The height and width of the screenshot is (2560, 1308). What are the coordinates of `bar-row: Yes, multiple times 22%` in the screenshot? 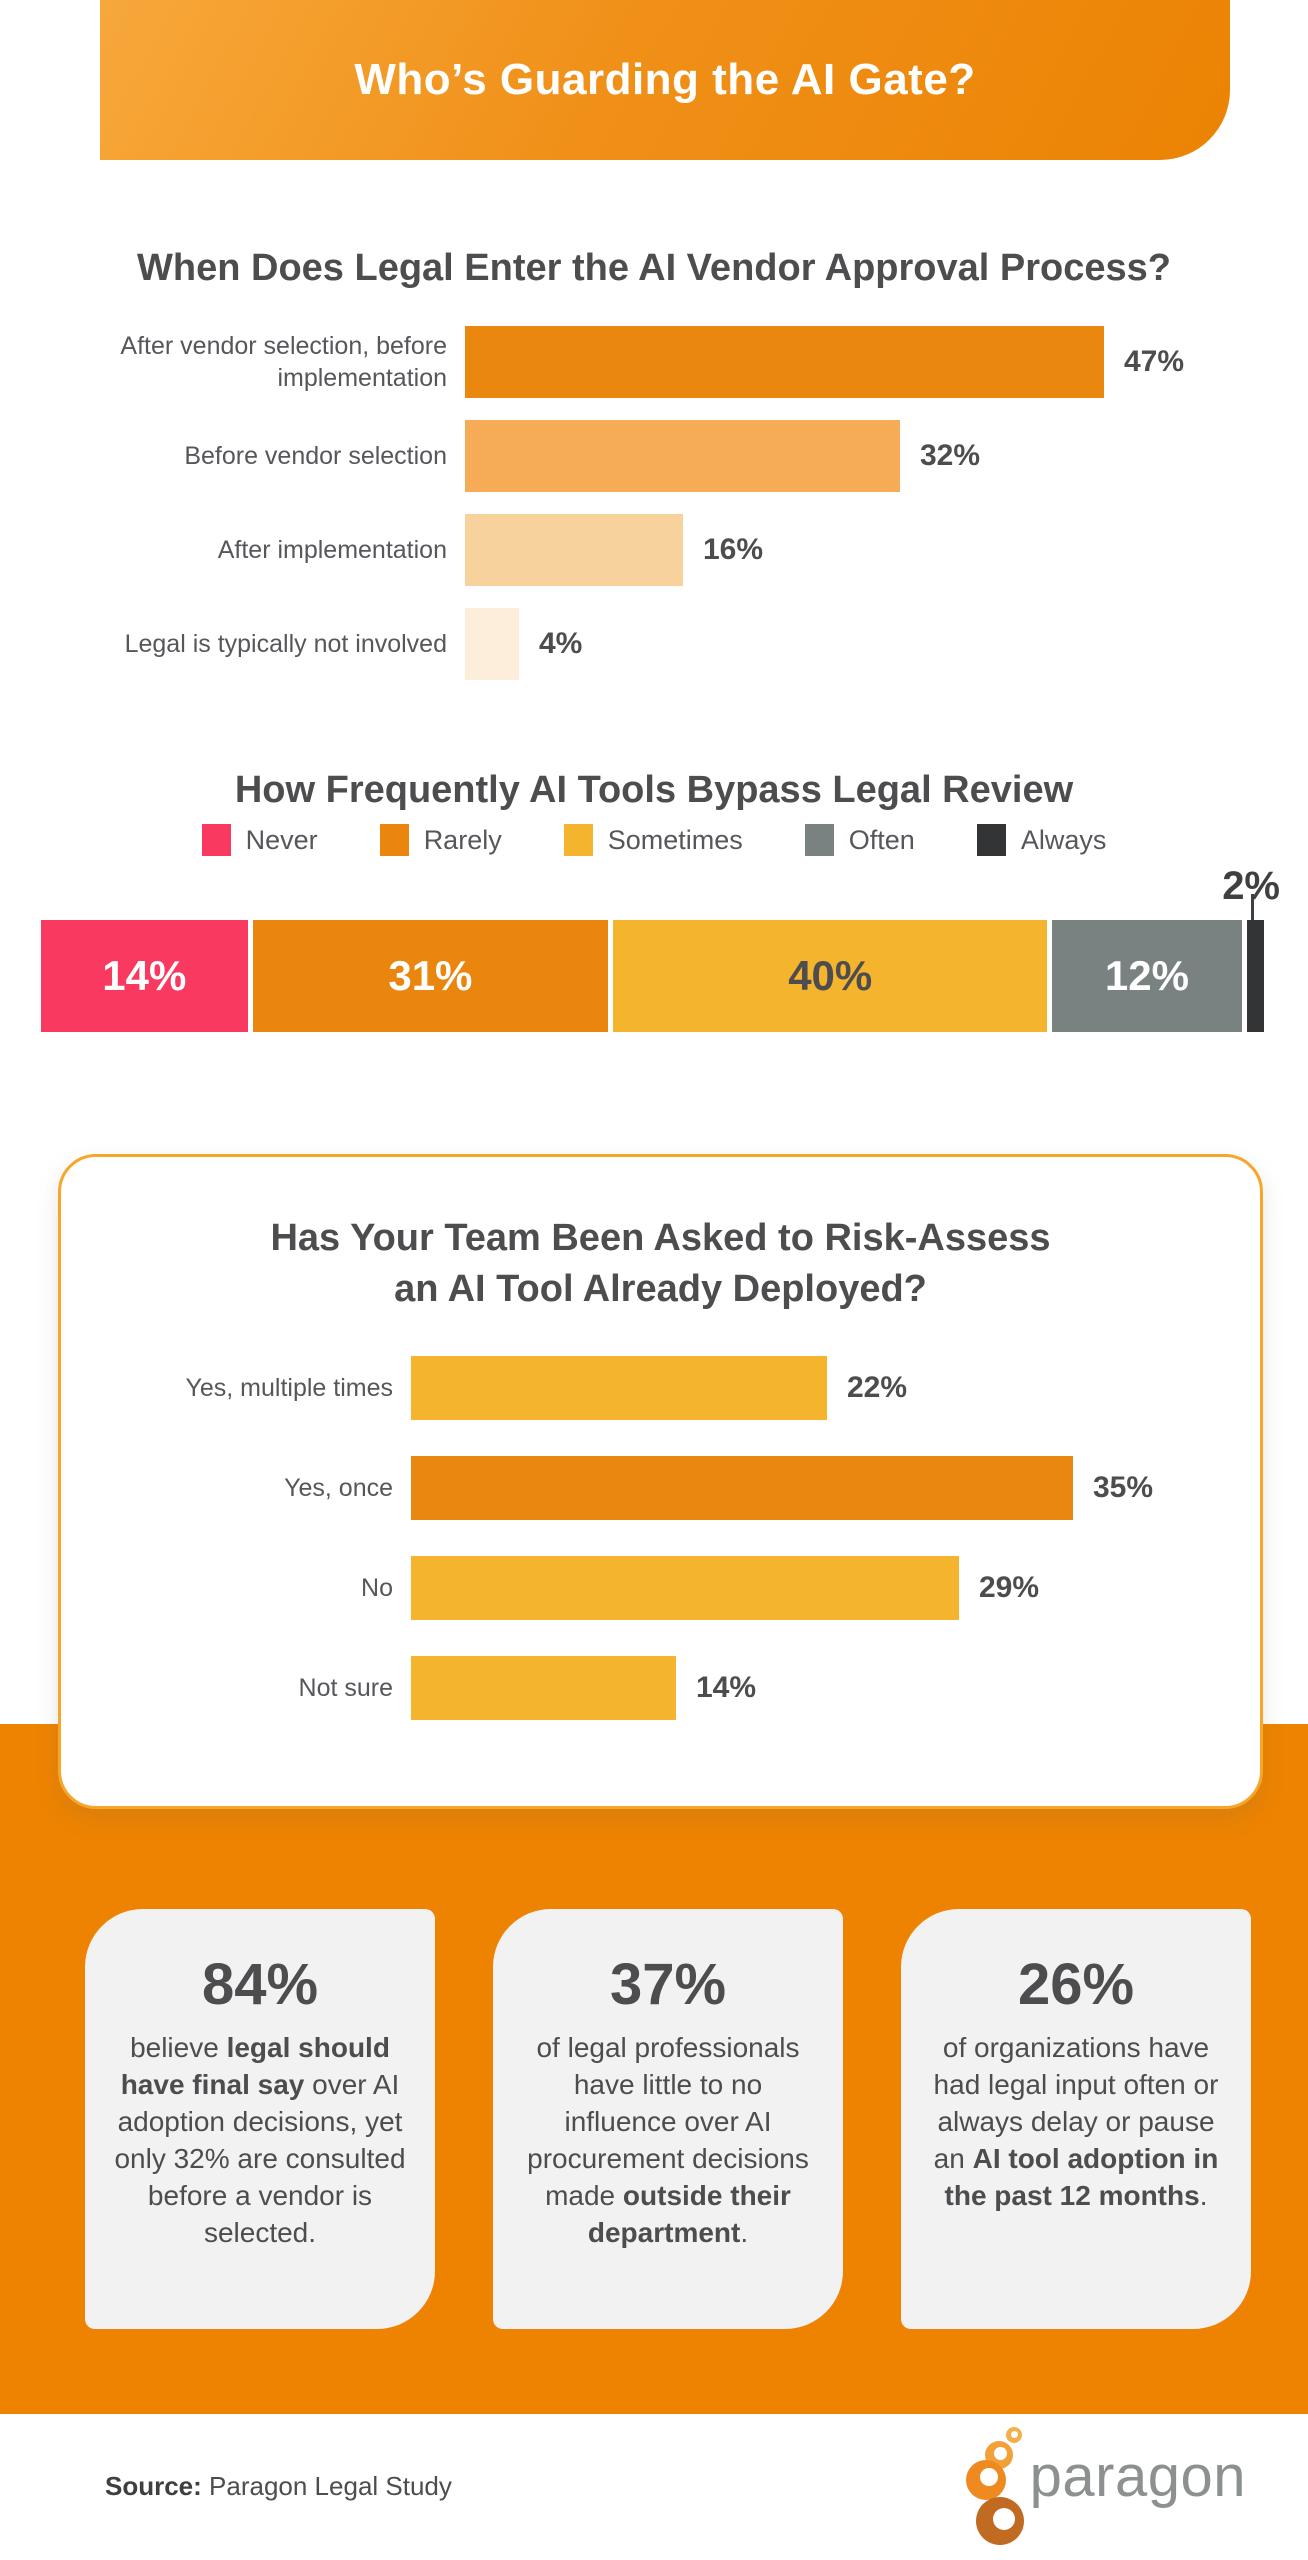 It's located at (660, 1387).